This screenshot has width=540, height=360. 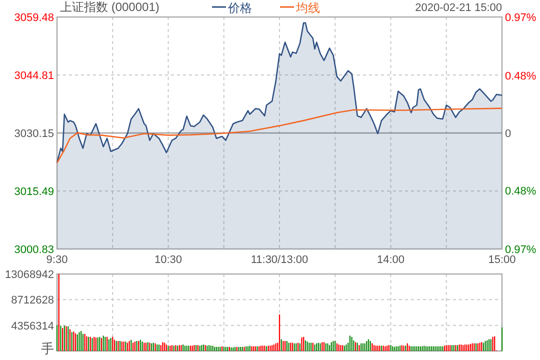 What do you see at coordinates (34, 18) in the screenshot?
I see `y-tick-label: 3059.48` at bounding box center [34, 18].